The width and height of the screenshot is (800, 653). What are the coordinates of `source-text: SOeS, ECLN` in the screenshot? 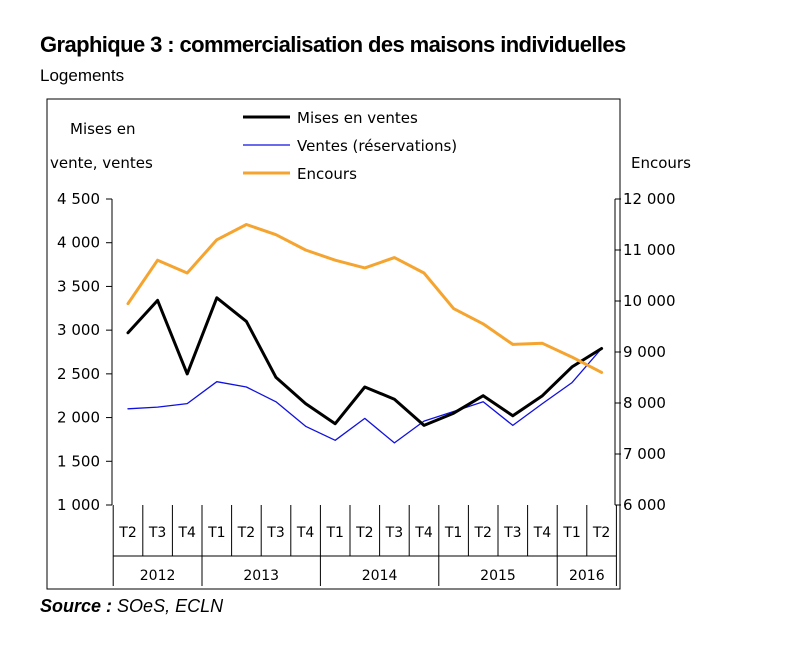 It's located at (170, 606).